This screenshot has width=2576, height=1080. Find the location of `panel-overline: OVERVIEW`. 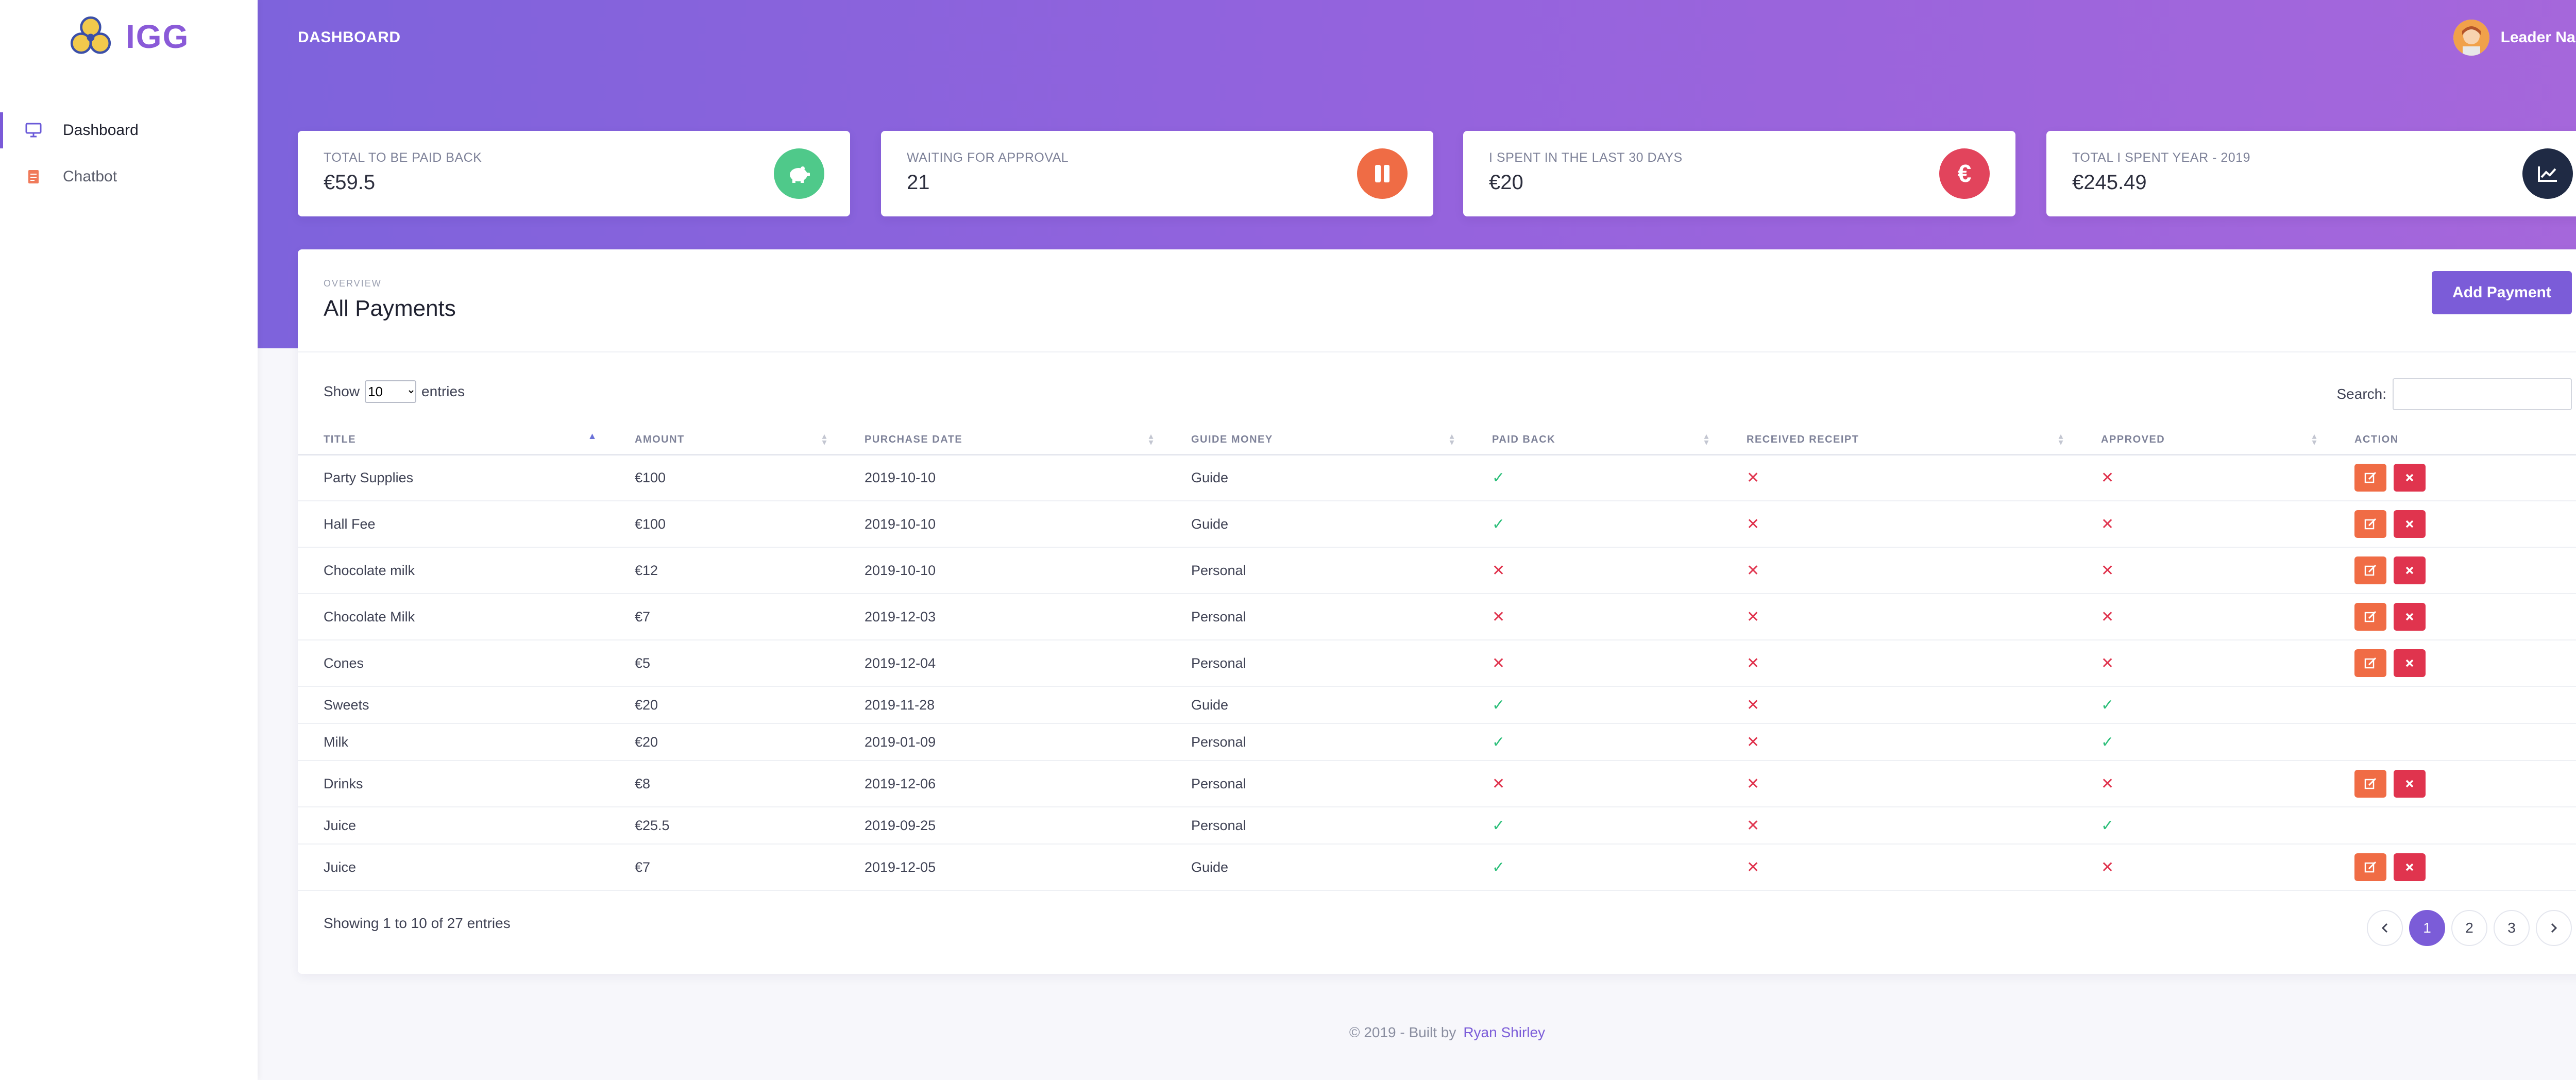

panel-overline: OVERVIEW is located at coordinates (353, 283).